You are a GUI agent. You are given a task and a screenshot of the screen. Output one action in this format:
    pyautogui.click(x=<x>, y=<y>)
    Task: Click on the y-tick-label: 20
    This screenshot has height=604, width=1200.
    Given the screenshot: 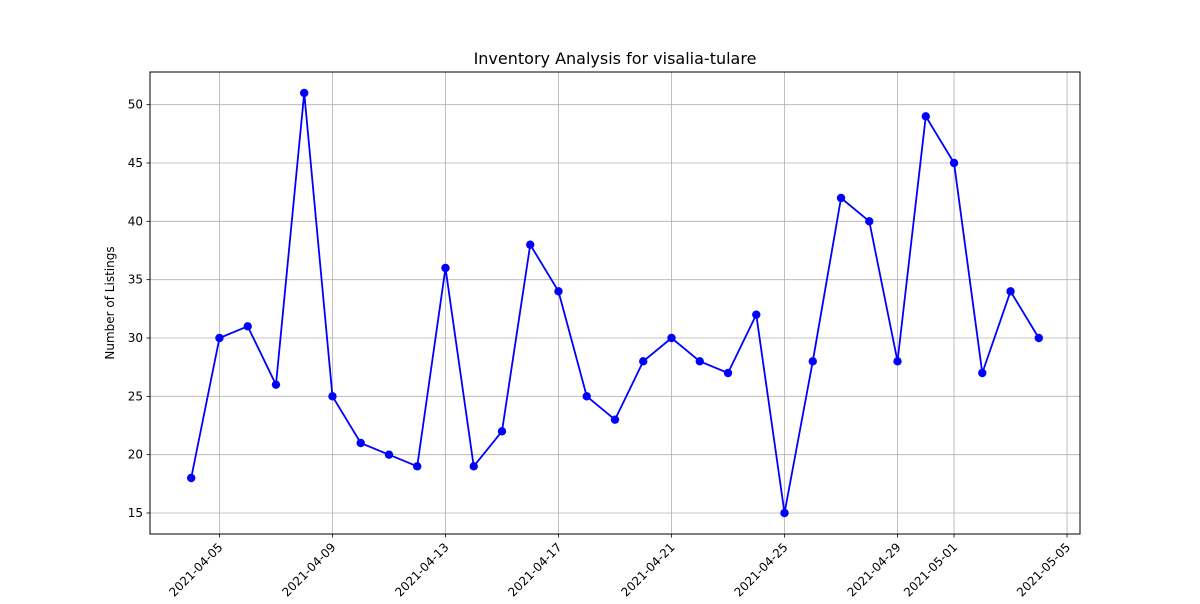 What is the action you would take?
    pyautogui.click(x=135, y=455)
    